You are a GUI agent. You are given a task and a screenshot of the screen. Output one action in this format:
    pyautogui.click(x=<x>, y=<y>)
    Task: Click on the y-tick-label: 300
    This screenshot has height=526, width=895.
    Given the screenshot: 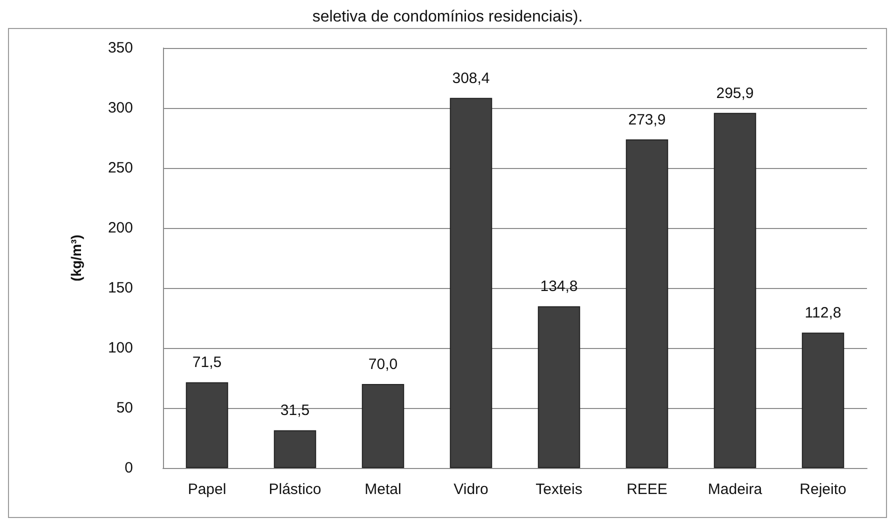 What is the action you would take?
    pyautogui.click(x=120, y=108)
    